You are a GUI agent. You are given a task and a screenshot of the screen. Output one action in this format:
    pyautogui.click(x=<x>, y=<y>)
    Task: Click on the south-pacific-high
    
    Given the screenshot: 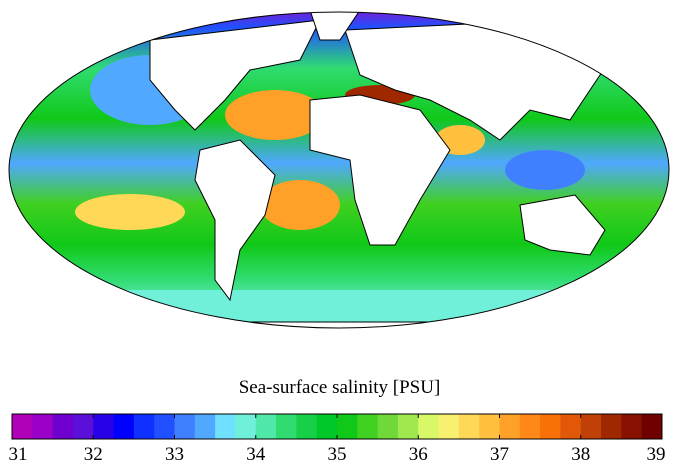 What is the action you would take?
    pyautogui.click(x=130, y=212)
    